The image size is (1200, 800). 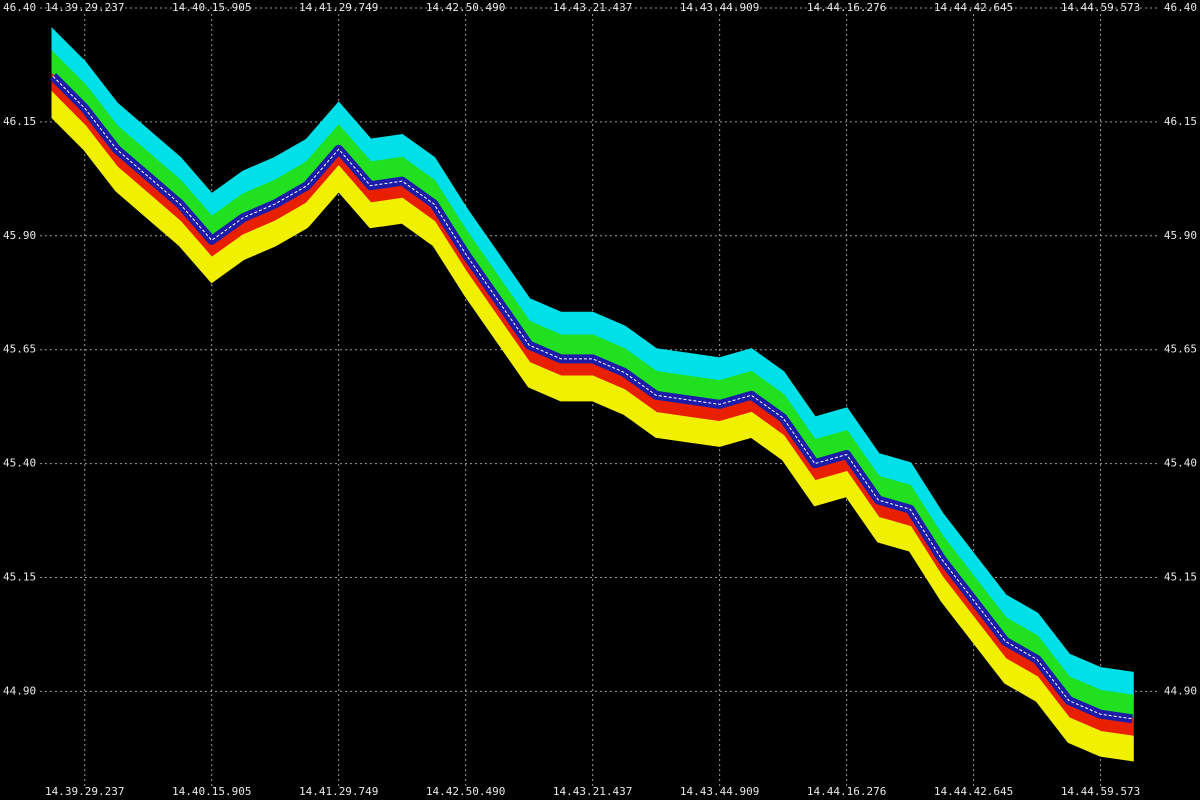 What do you see at coordinates (84, 7) in the screenshot?
I see `x-tick-label-top: 14.39.29.237` at bounding box center [84, 7].